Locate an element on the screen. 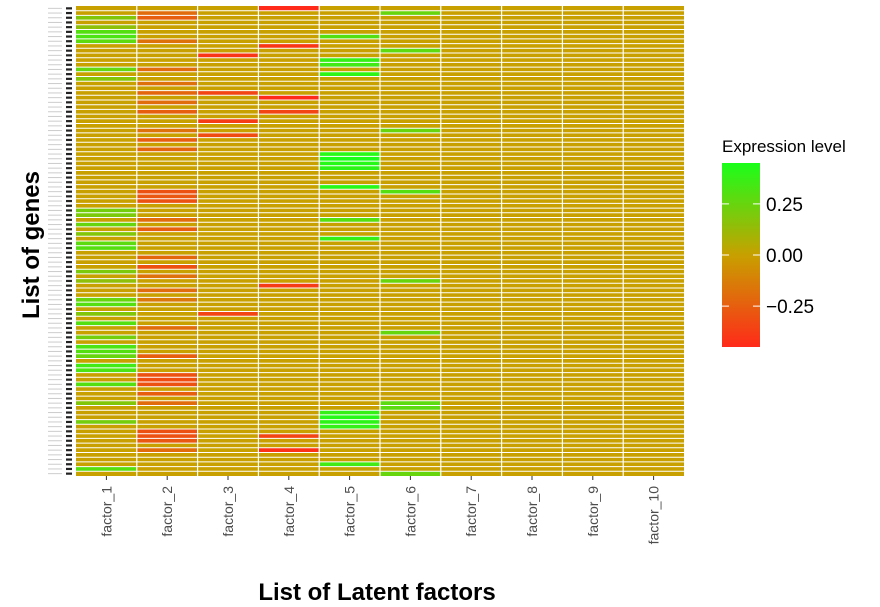 This screenshot has height=607, width=880. y-axis-title: List of genes is located at coordinates (31, 245).